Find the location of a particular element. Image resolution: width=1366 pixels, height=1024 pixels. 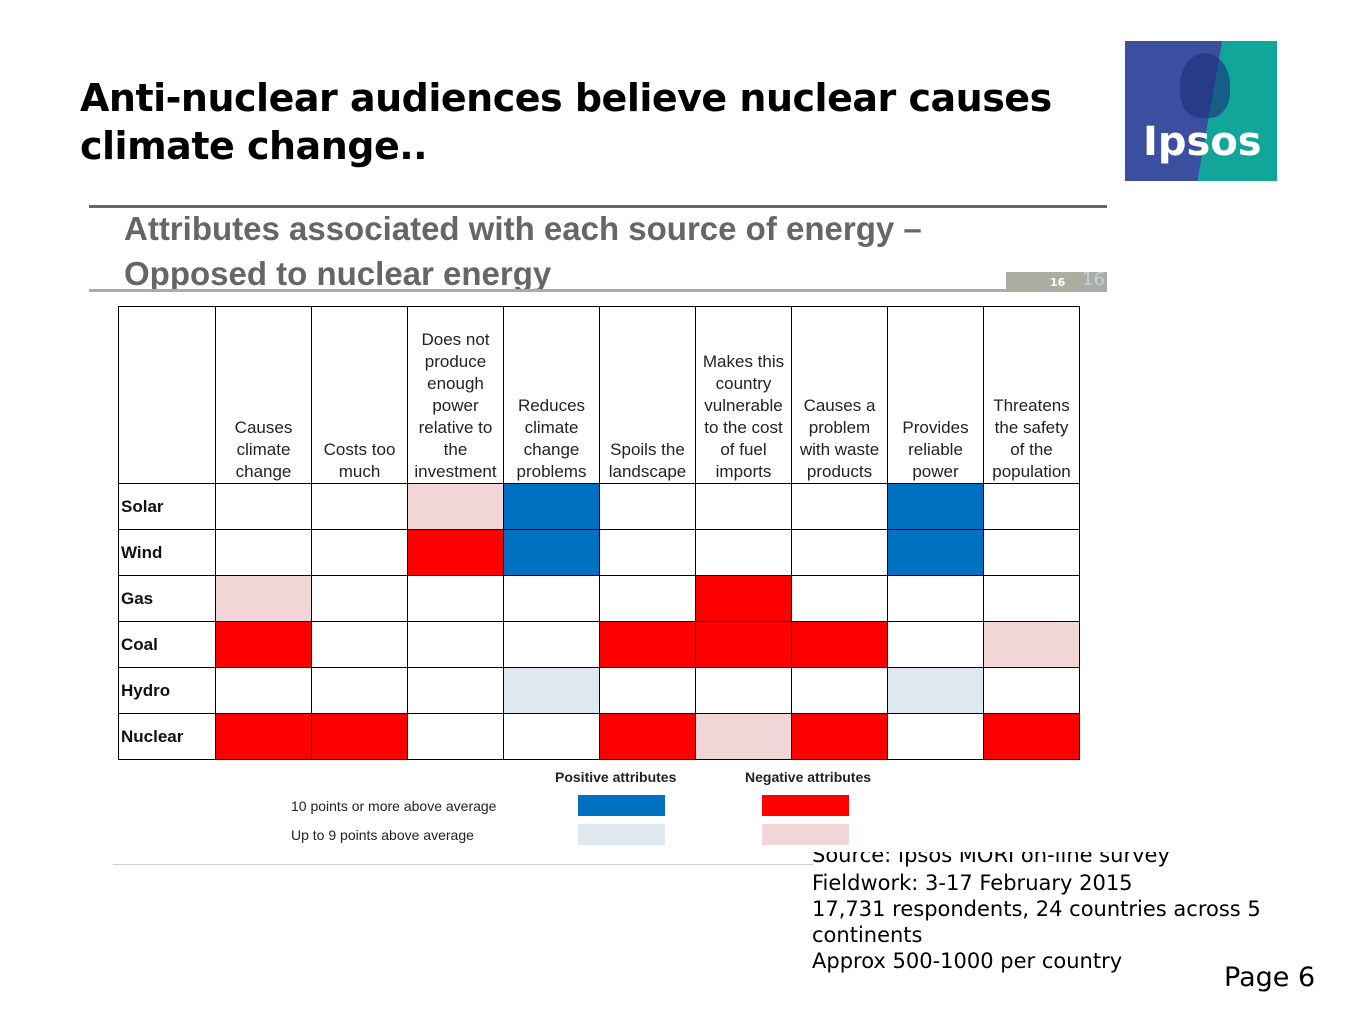

column-header-line: Causes a is located at coordinates (839, 405).